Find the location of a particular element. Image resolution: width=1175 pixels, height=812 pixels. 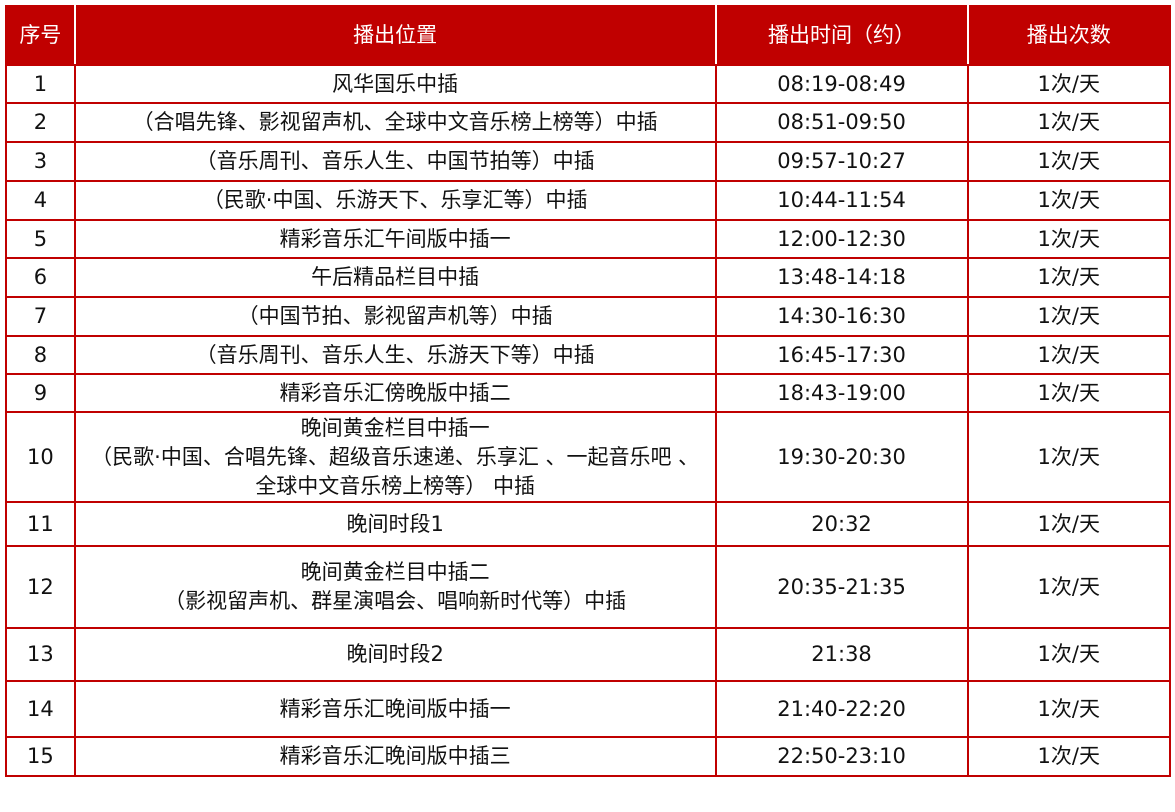

cell-time: 12:00-12:30 is located at coordinates (841, 239).